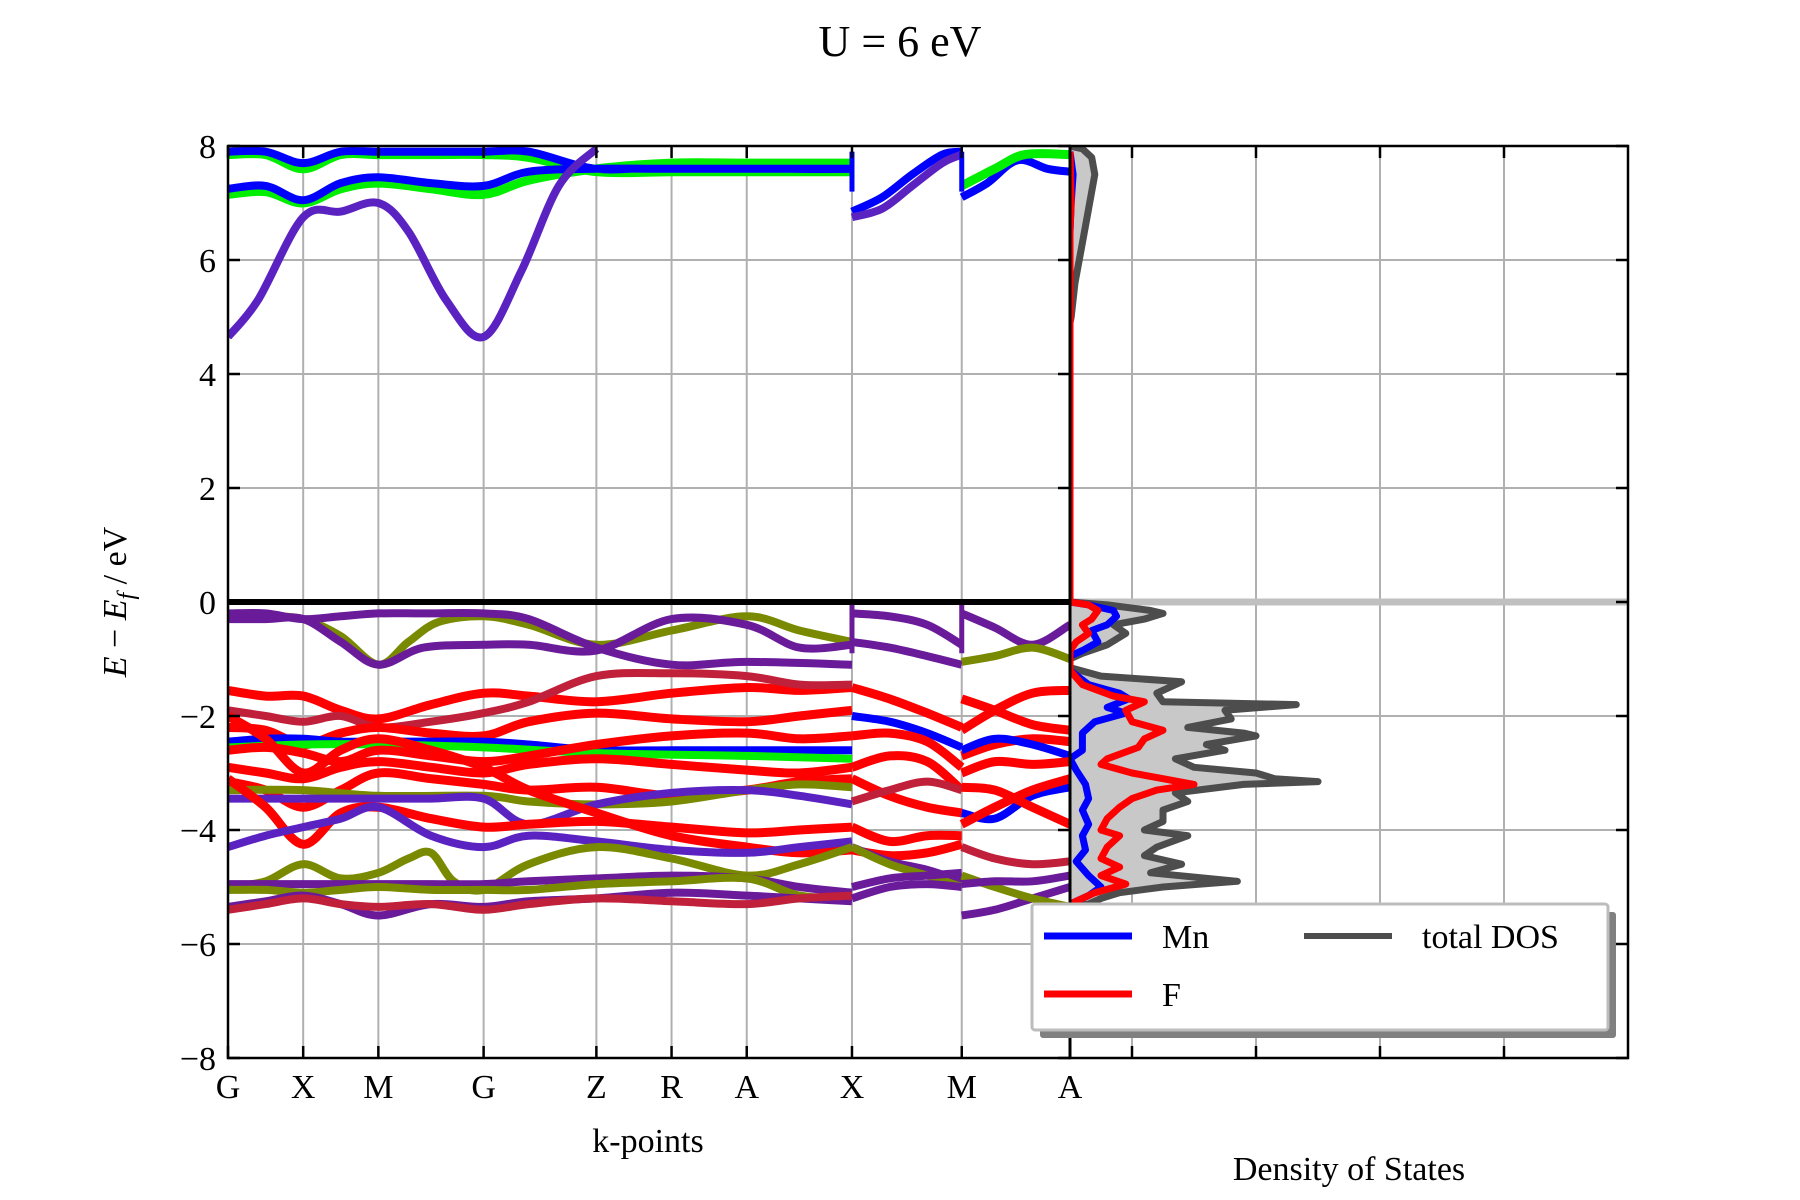 The height and width of the screenshot is (1200, 1800). What do you see at coordinates (596, 1087) in the screenshot?
I see `k-point-label-4: Z` at bounding box center [596, 1087].